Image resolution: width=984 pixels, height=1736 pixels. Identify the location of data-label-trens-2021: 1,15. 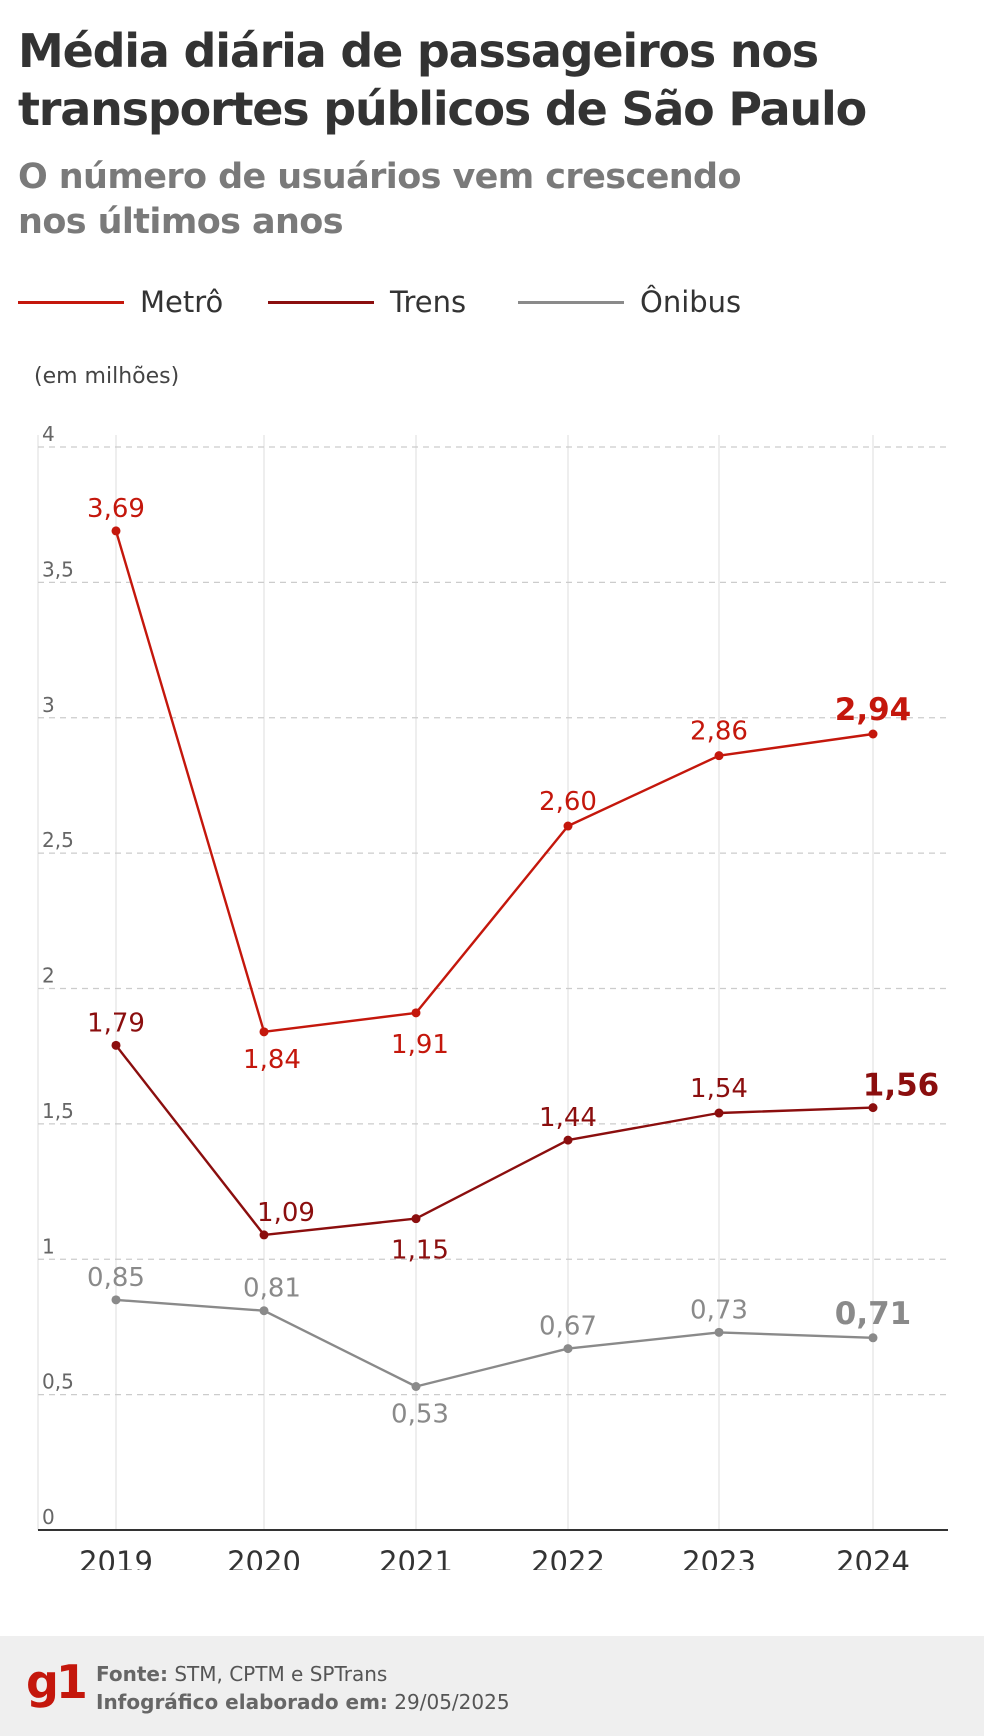
(420, 1251).